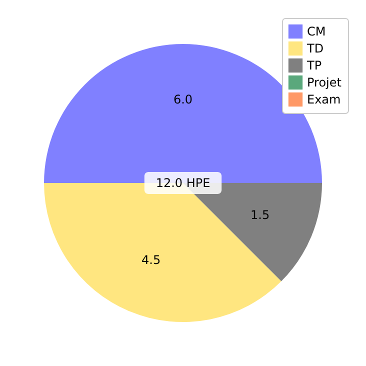 This screenshot has width=366, height=366. What do you see at coordinates (183, 183) in the screenshot?
I see `text: 12.0 HPE` at bounding box center [183, 183].